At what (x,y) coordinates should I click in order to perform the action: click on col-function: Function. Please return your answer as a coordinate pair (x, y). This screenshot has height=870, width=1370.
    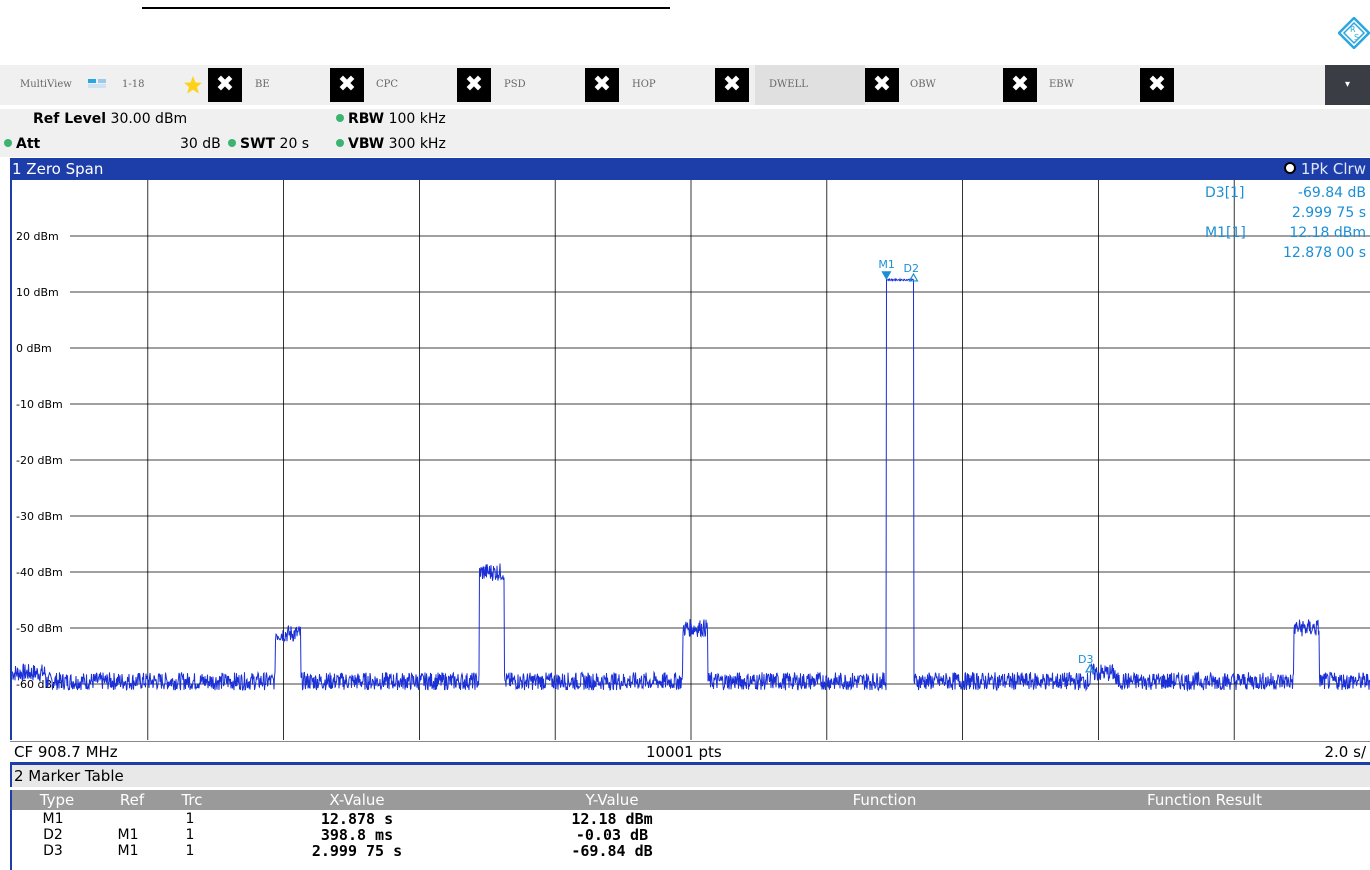
    Looking at the image, I should click on (884, 800).